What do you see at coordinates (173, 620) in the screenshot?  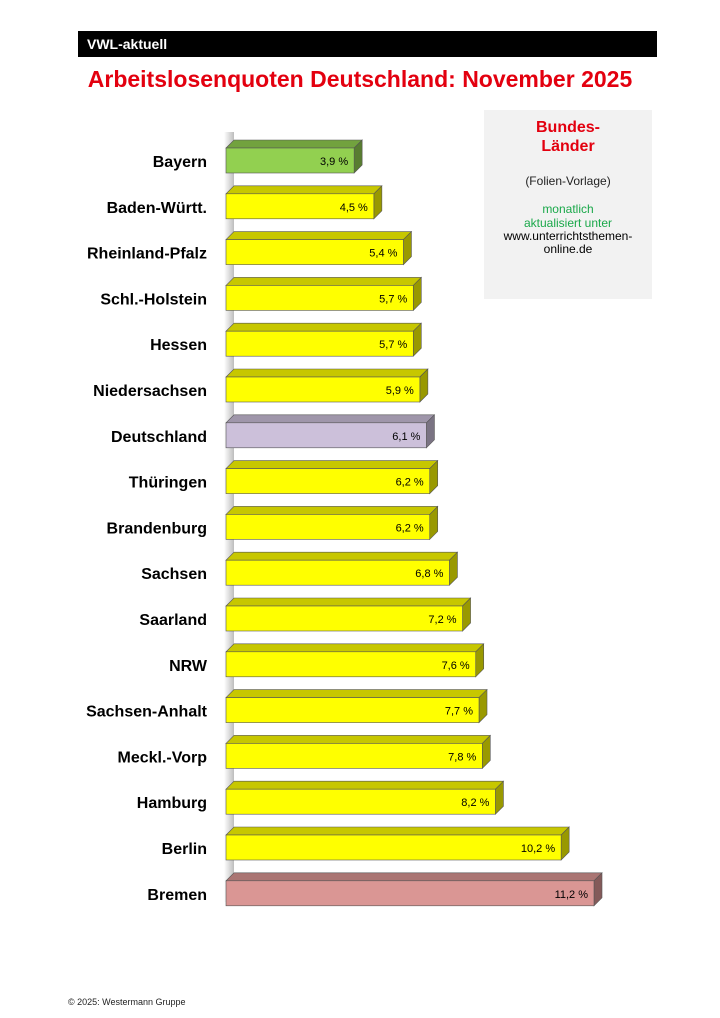 I see `category-label: Saarland` at bounding box center [173, 620].